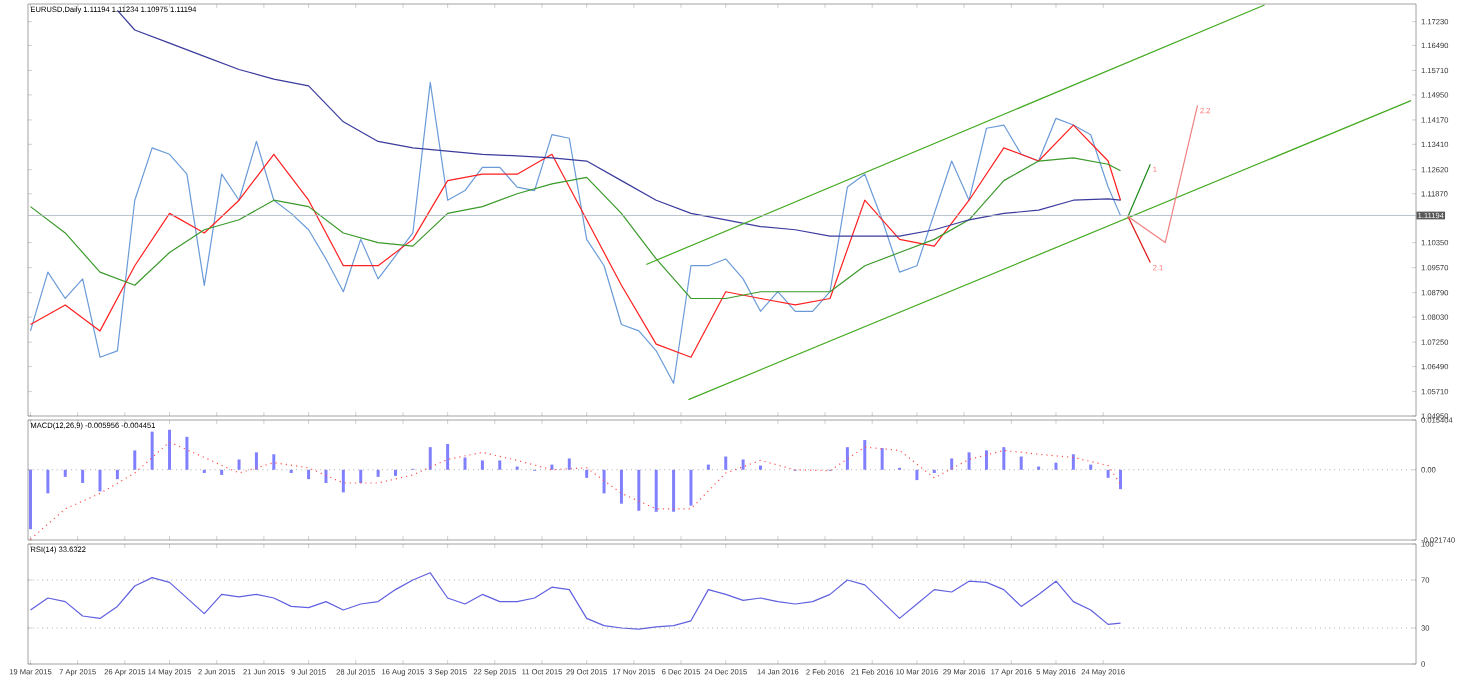 Image resolution: width=1460 pixels, height=684 pixels. Describe the element at coordinates (575, 490) in the screenshot. I see `line-series` at that location.